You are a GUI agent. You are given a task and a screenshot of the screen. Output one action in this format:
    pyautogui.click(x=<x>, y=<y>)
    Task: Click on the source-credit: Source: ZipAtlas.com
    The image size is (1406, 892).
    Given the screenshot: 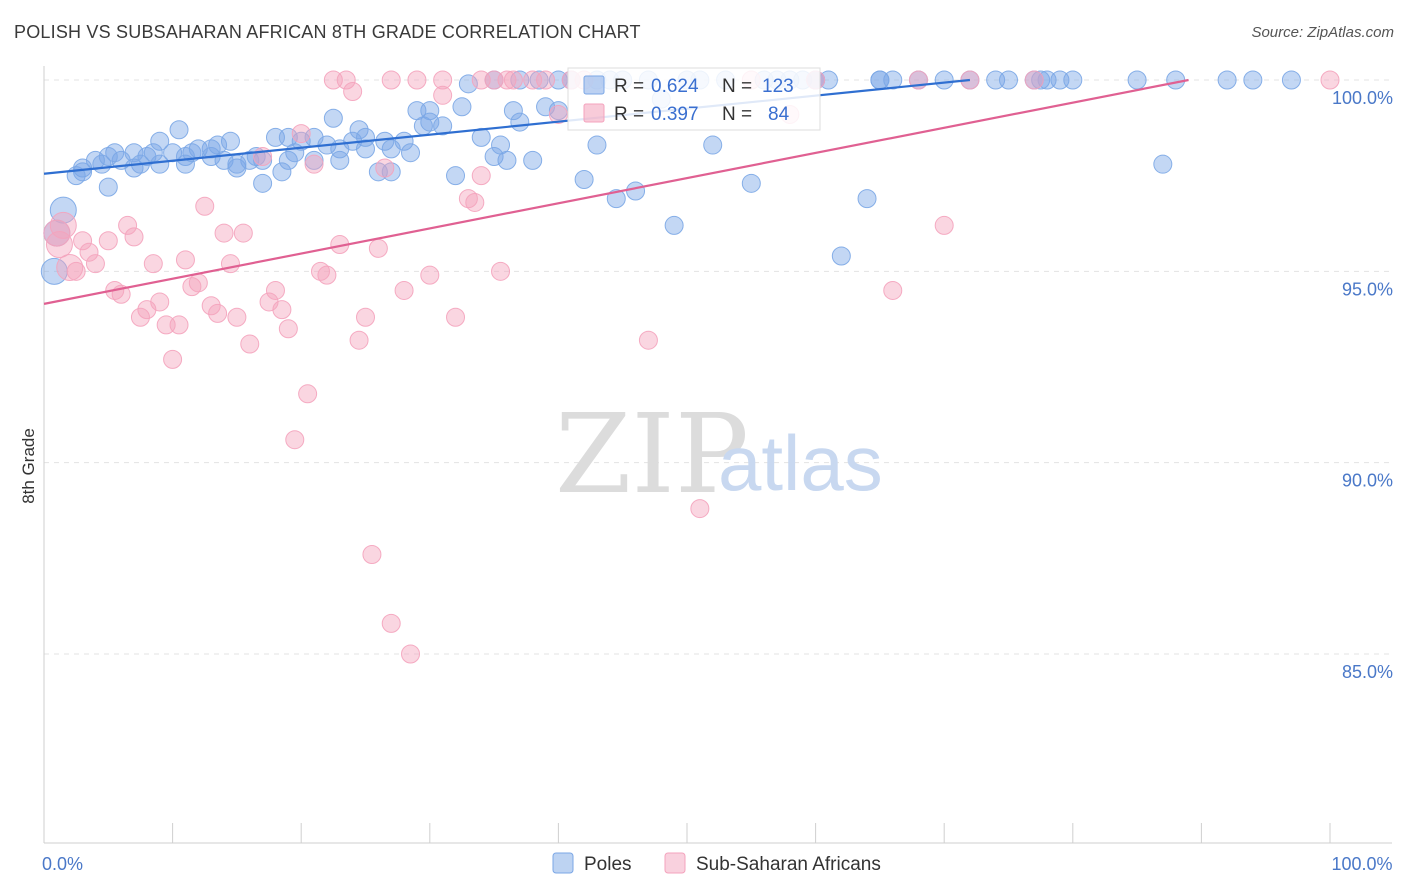 What is the action you would take?
    pyautogui.click(x=1322, y=32)
    